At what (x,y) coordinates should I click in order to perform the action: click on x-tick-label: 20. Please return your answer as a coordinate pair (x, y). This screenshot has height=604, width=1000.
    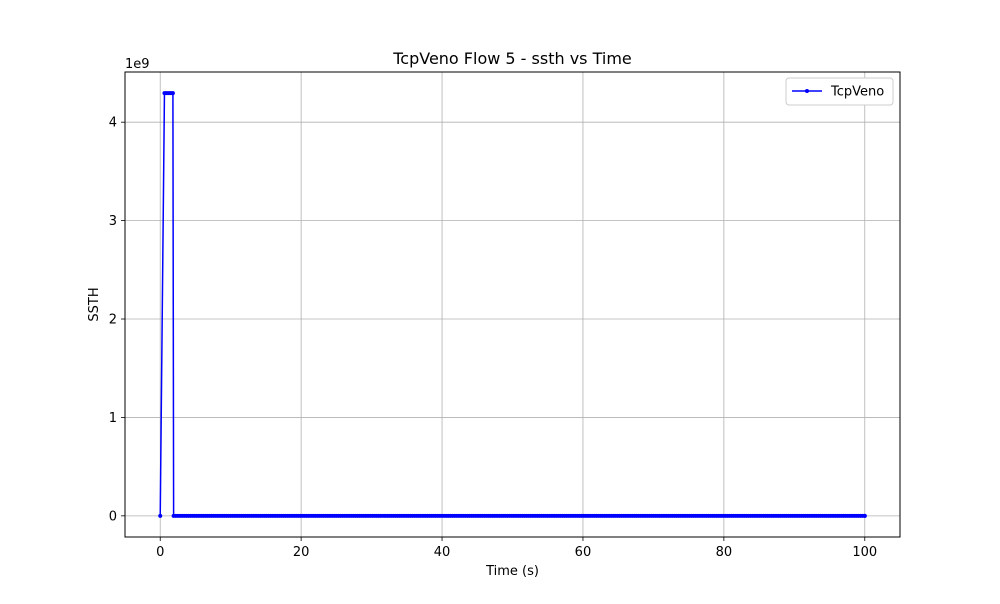
    Looking at the image, I should click on (301, 552).